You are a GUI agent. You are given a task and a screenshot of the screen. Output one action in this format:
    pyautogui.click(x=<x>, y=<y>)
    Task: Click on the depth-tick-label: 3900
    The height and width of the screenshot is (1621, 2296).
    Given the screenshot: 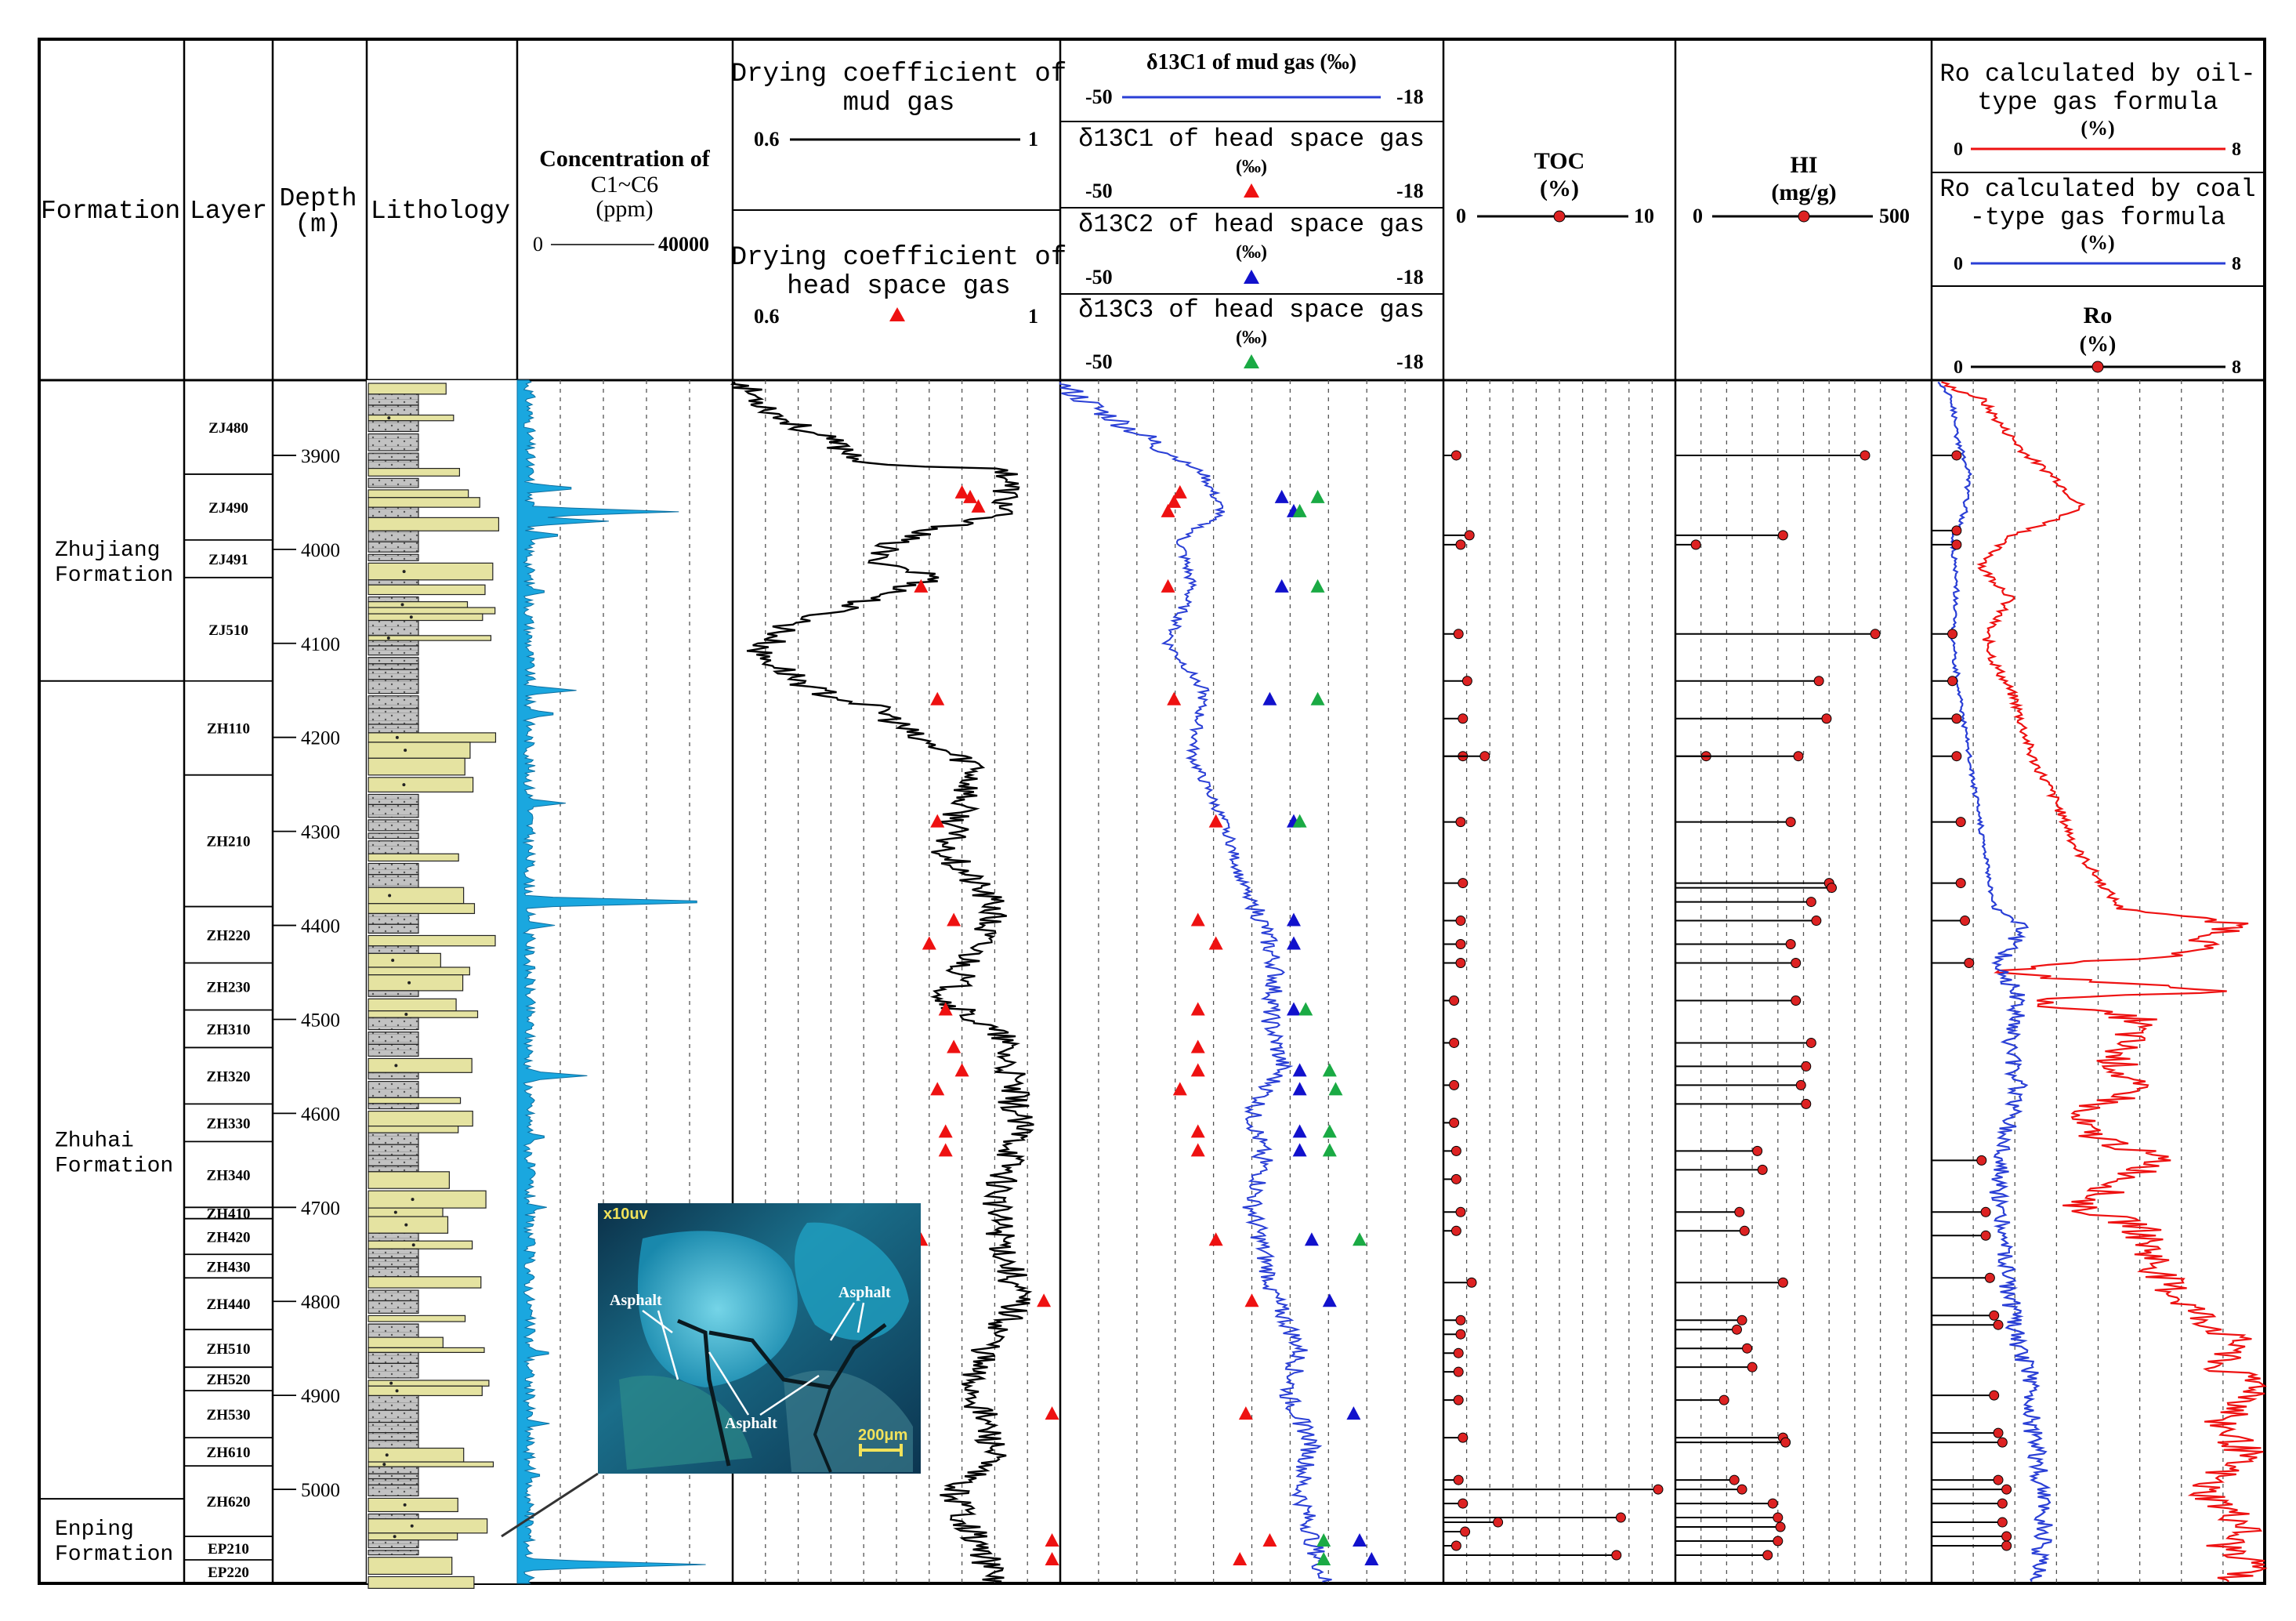 What is the action you would take?
    pyautogui.click(x=320, y=457)
    